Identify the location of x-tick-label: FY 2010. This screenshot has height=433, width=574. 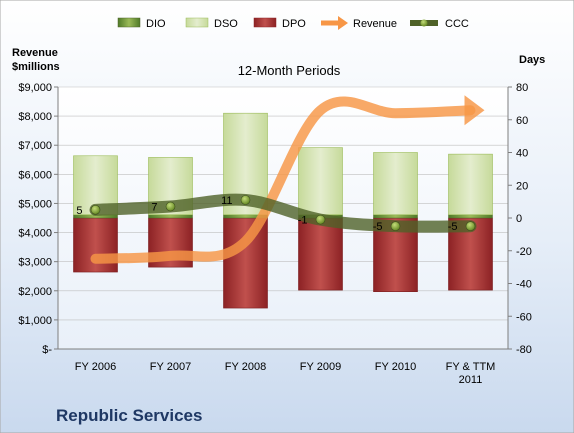
(395, 367).